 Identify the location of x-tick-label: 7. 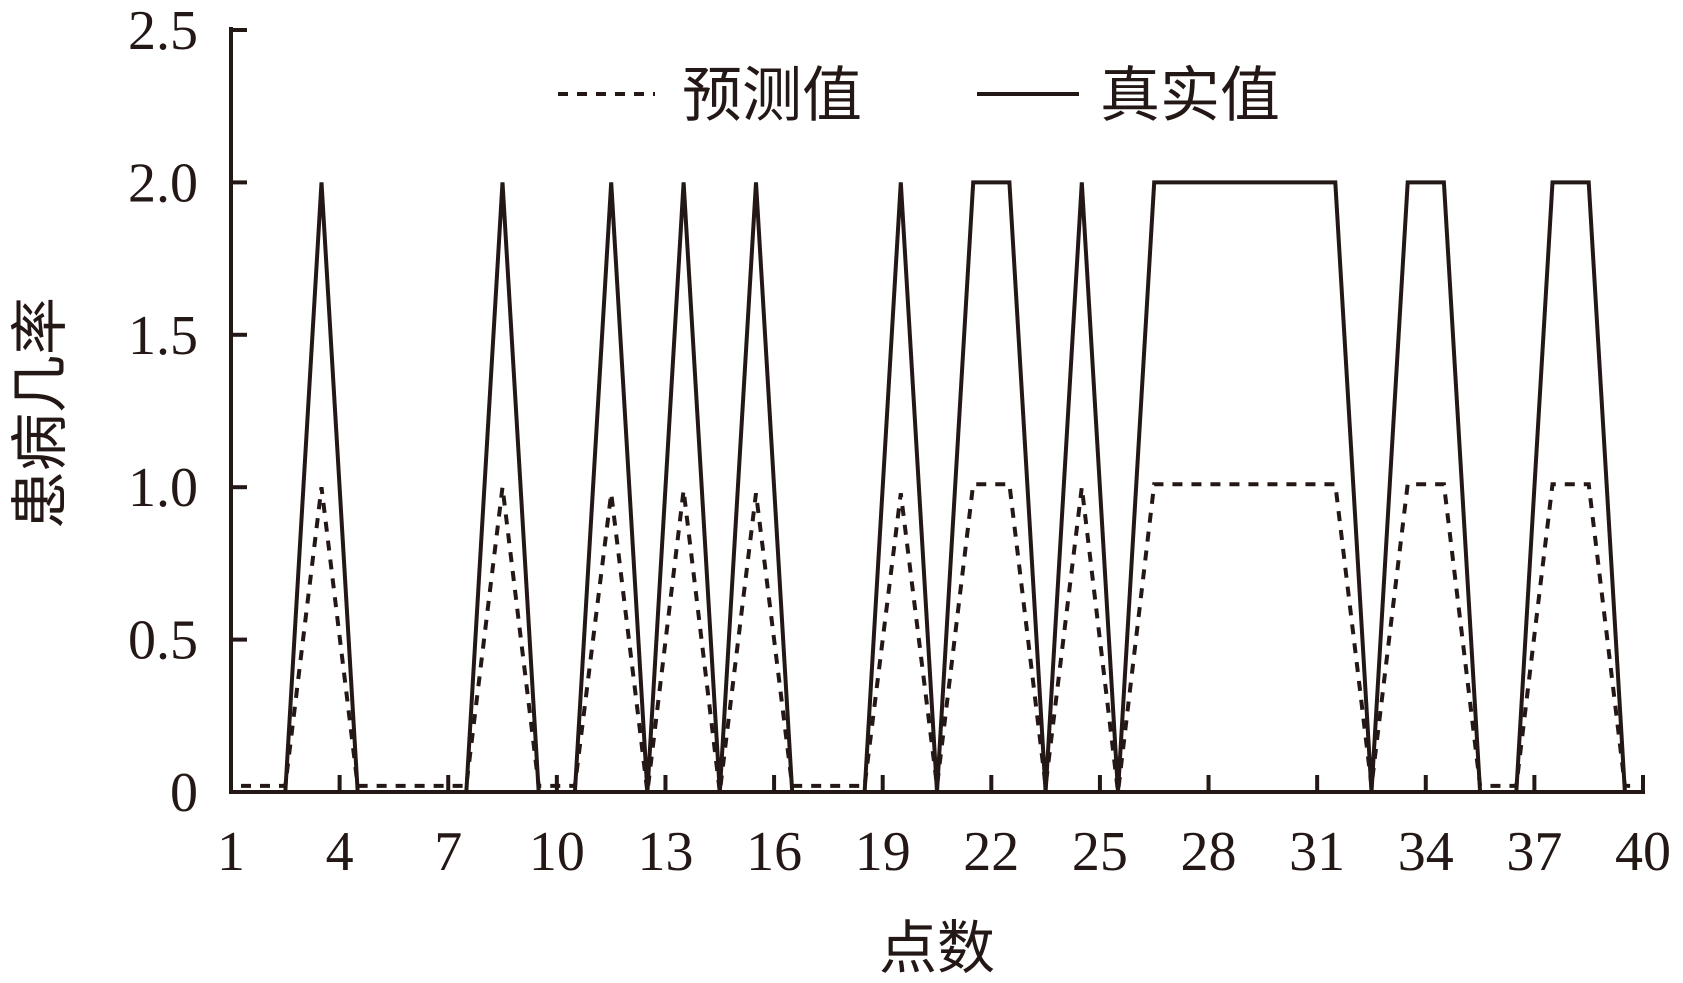
(448, 852).